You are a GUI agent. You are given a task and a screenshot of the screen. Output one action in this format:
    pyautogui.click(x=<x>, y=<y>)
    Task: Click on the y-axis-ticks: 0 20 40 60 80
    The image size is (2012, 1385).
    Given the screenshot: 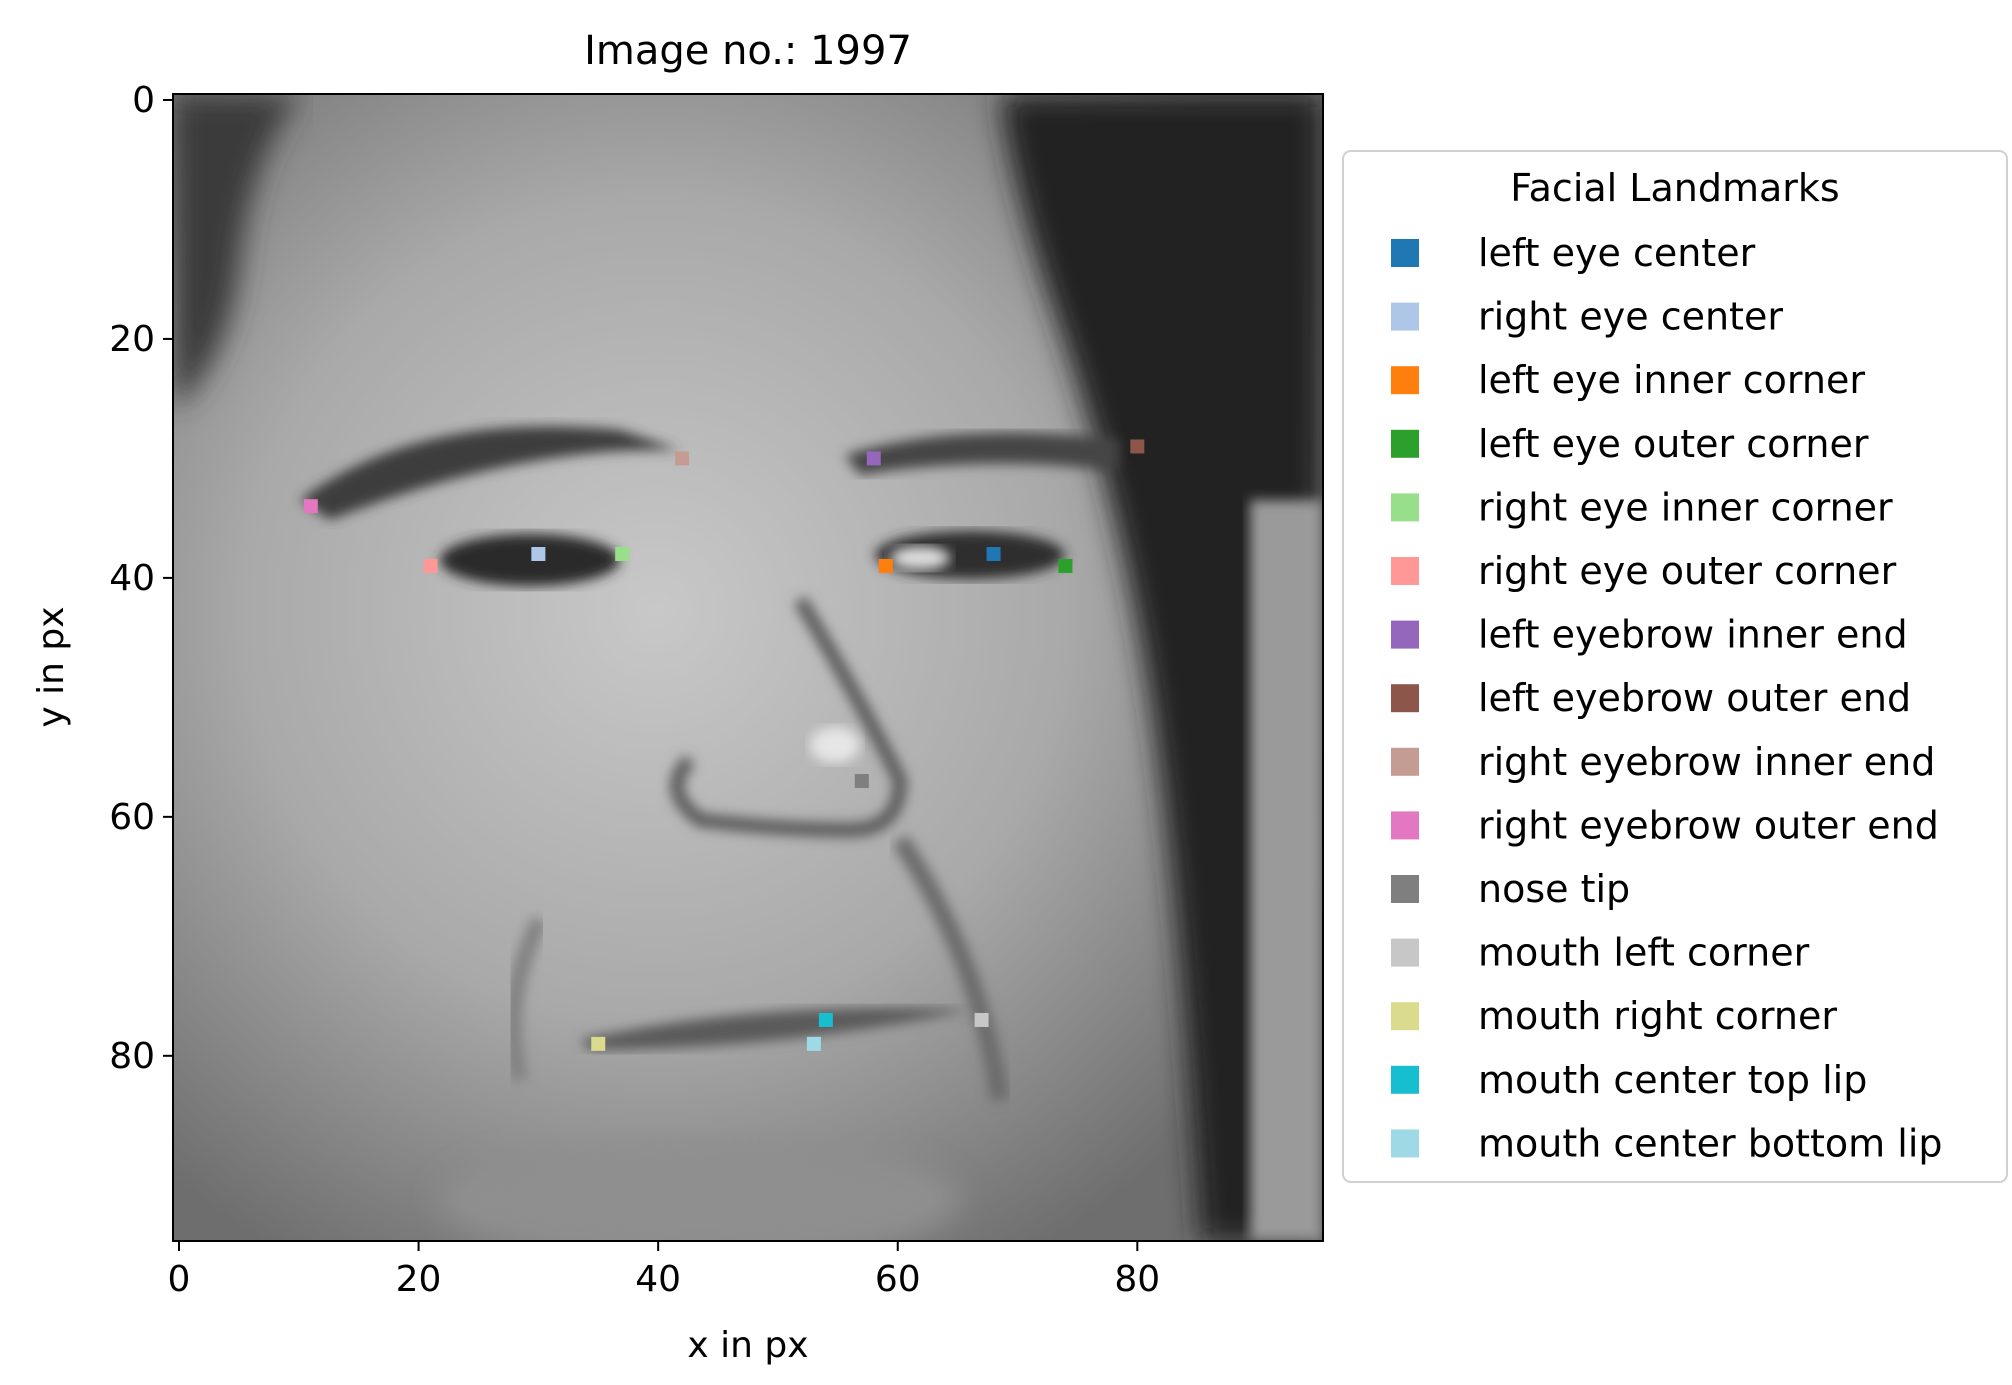 What is the action you would take?
    pyautogui.click(x=141, y=578)
    